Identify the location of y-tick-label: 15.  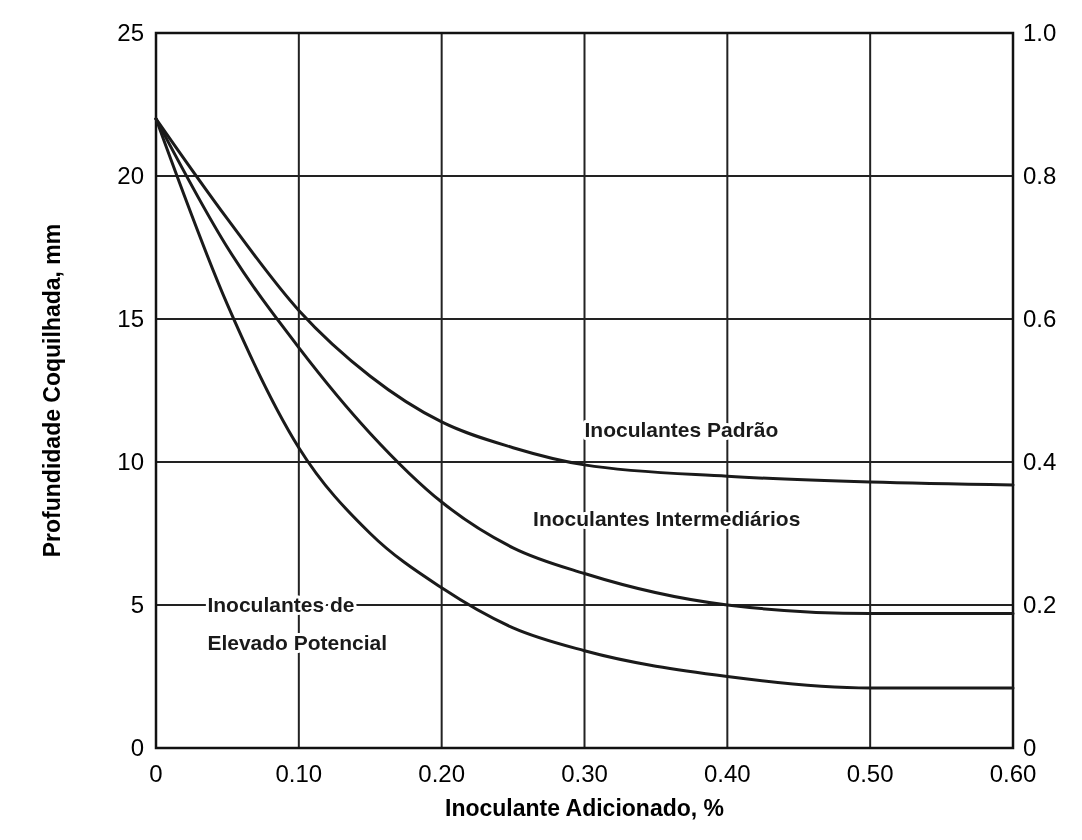
(130, 318).